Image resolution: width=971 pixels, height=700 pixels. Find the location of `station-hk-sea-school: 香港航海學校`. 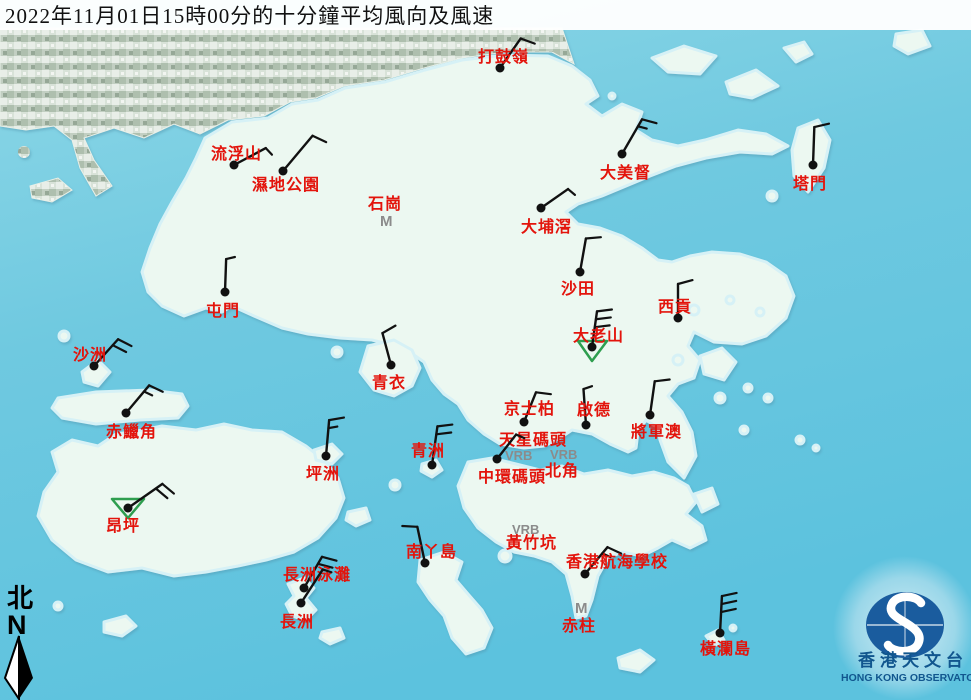

station-hk-sea-school: 香港航海學校 is located at coordinates (616, 562).